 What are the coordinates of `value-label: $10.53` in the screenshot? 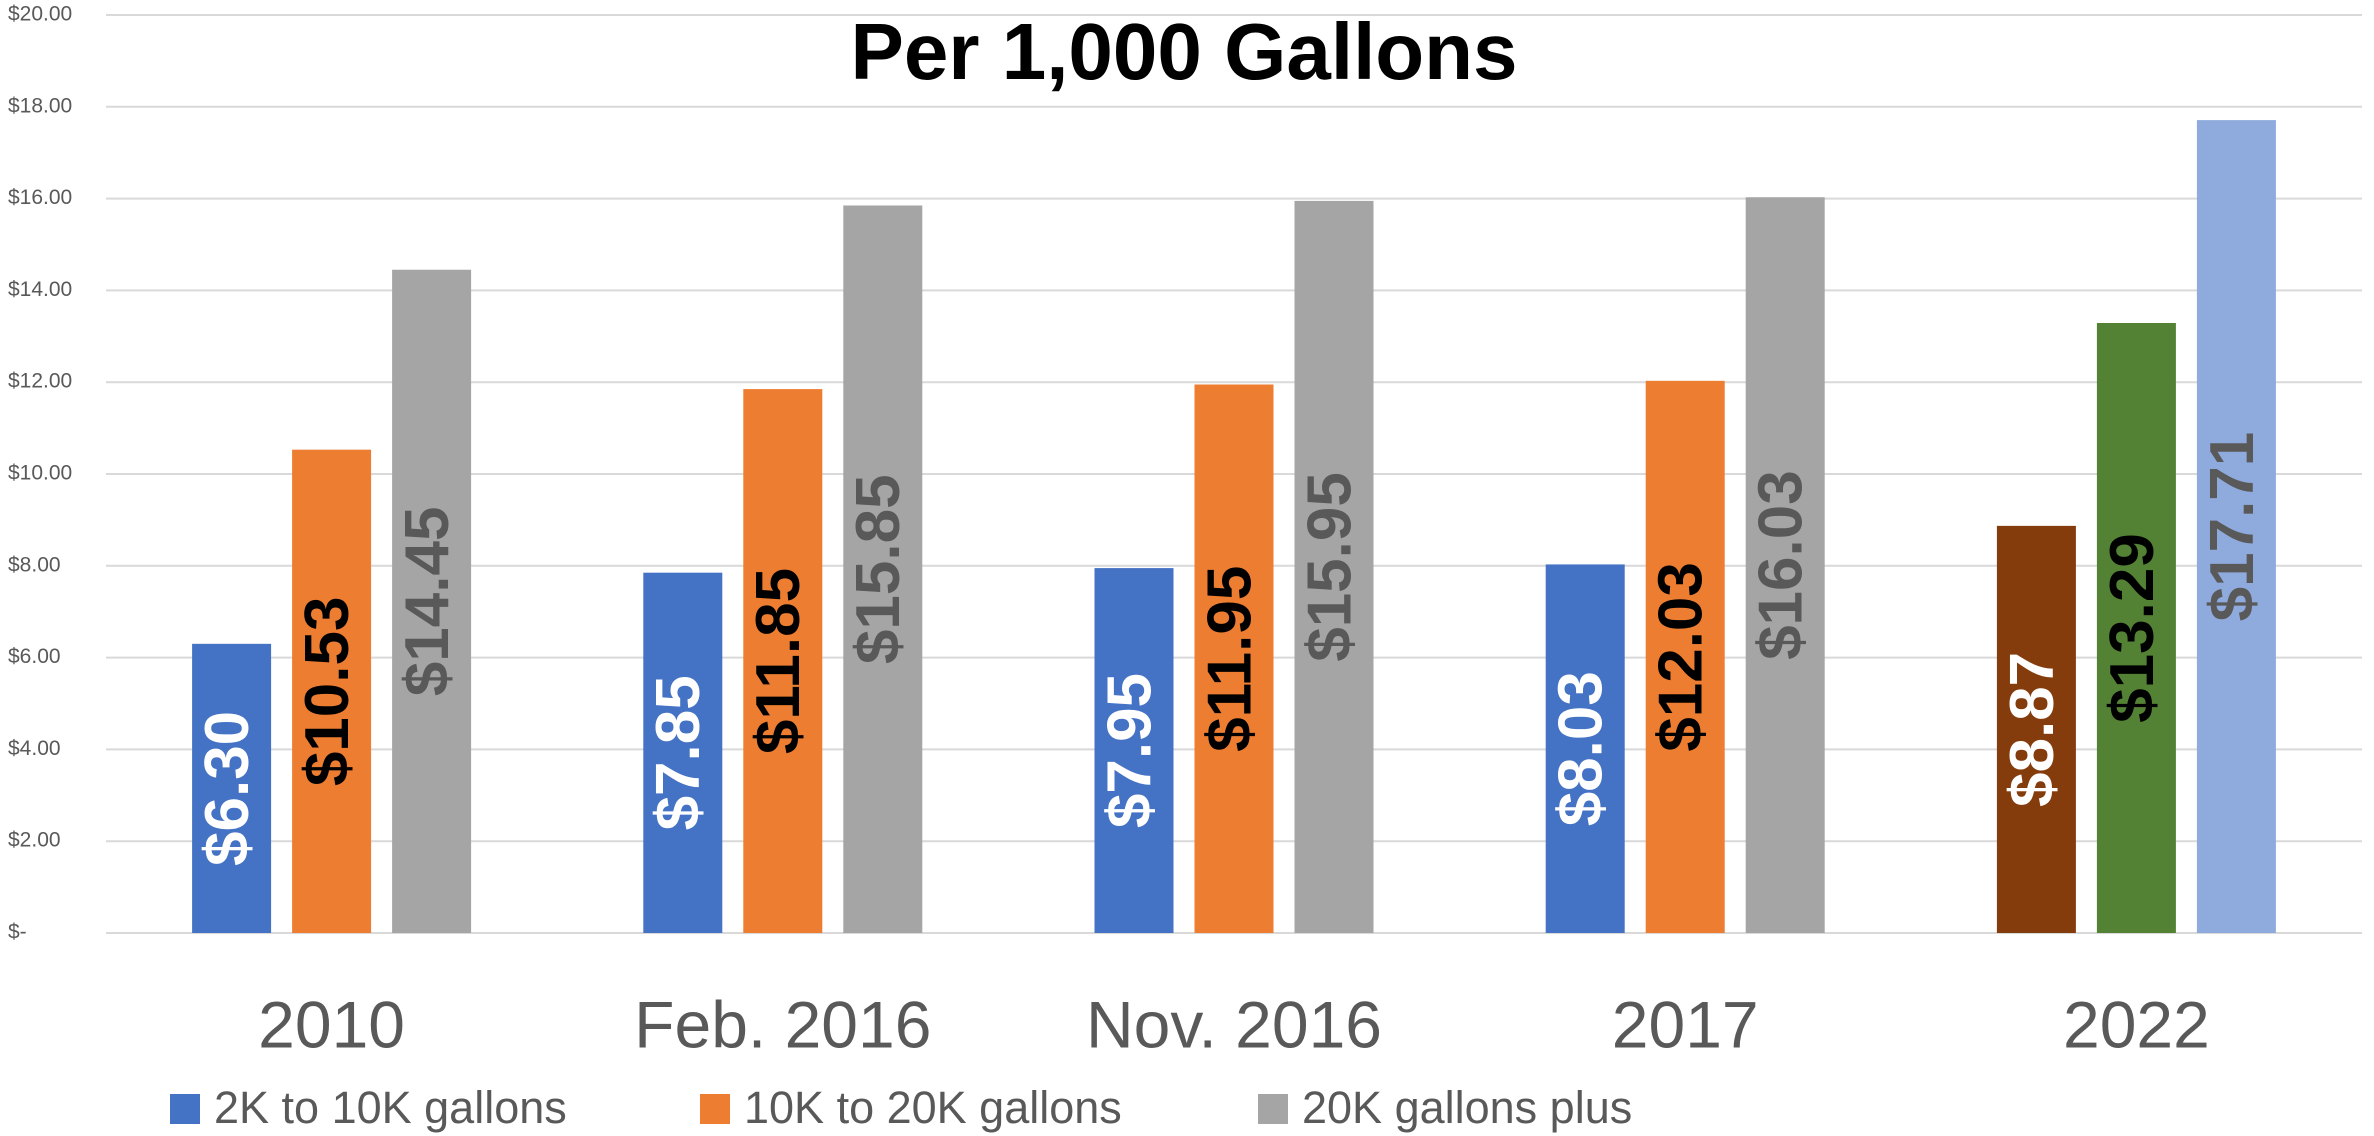 It's located at (327, 692).